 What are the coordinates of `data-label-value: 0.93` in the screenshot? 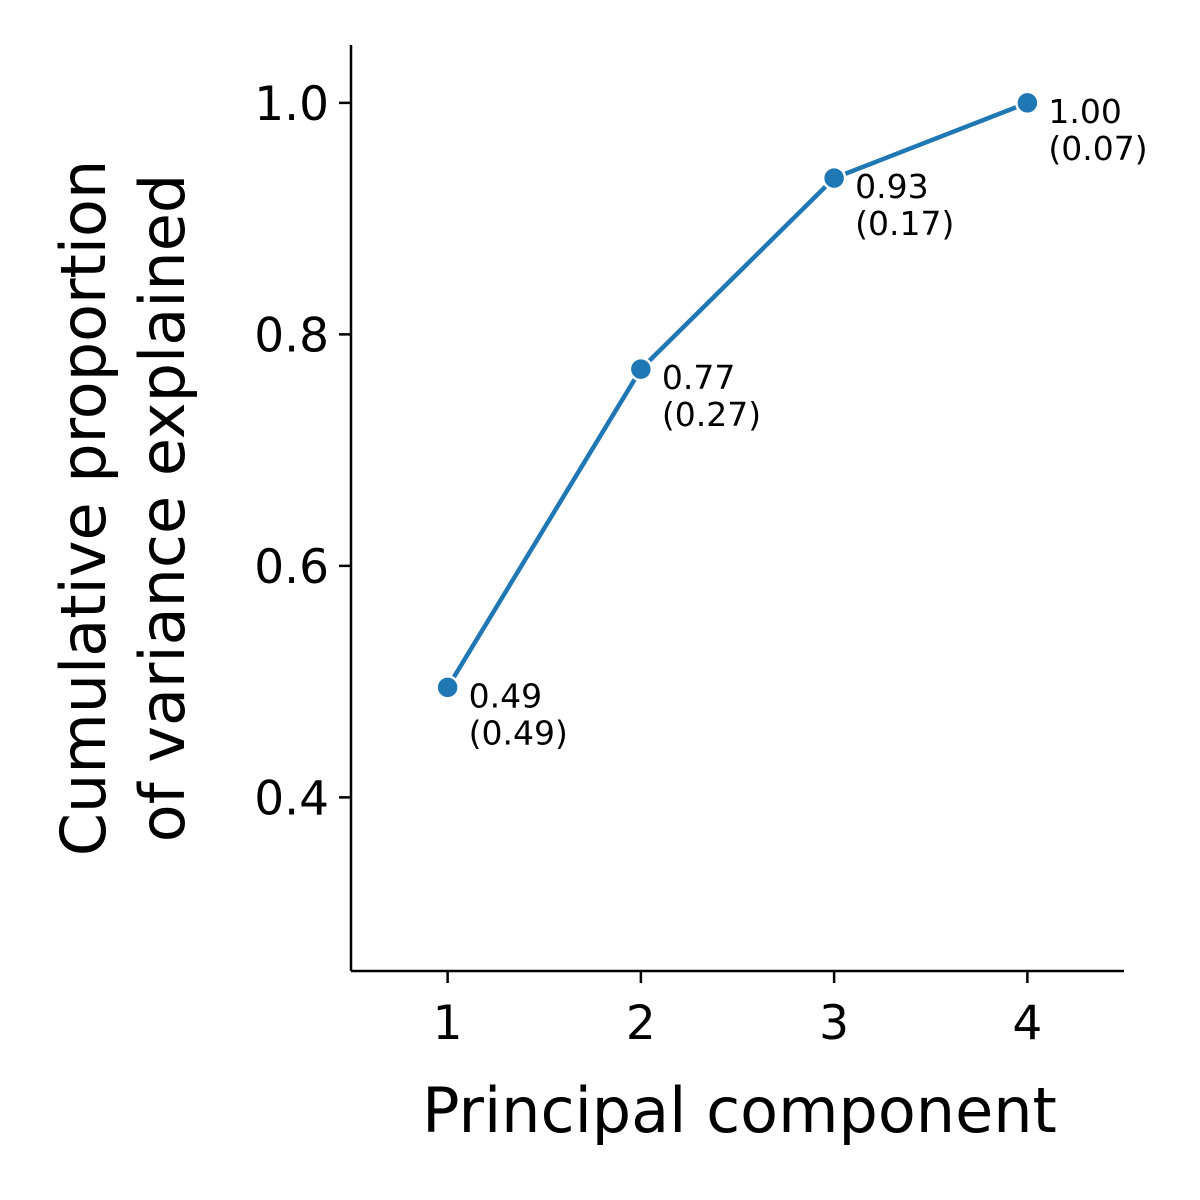 It's located at (891, 186).